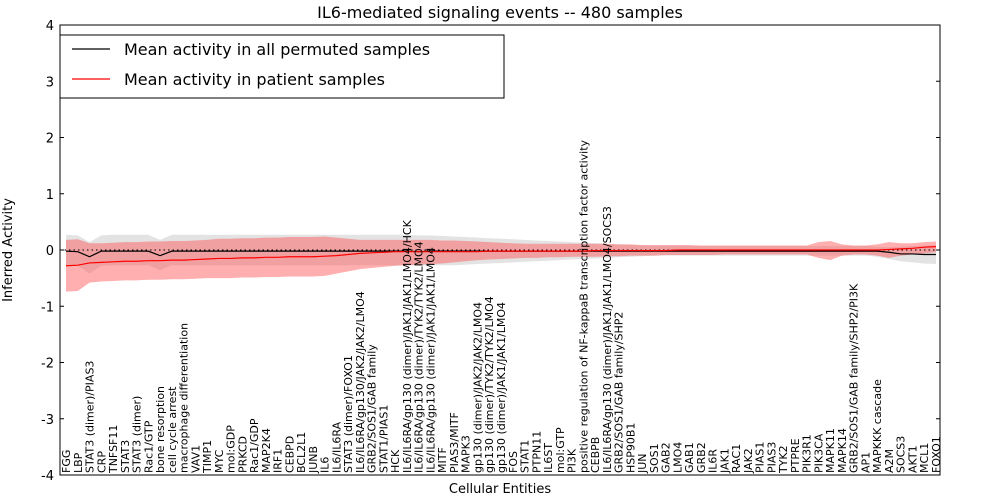 This screenshot has height=500, width=1000. I want to click on category-label: VAV1, so click(195, 459).